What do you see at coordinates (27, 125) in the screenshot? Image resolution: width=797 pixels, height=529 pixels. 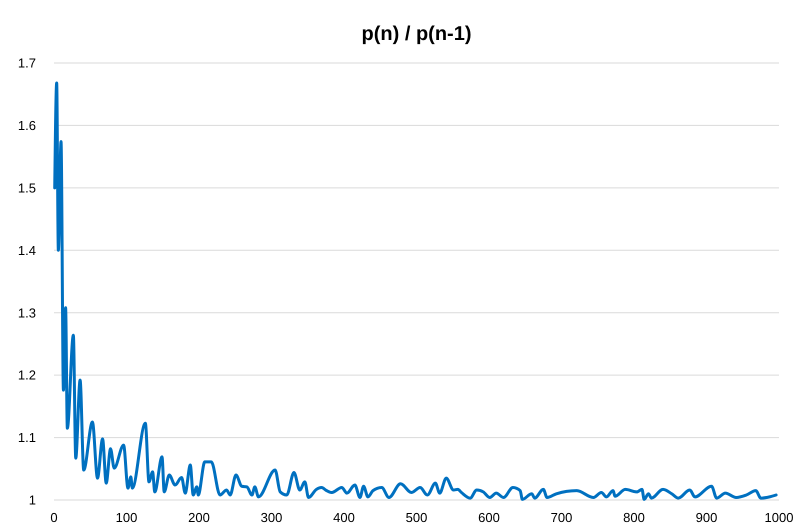 I see `y-tick-label: 1.6` at bounding box center [27, 125].